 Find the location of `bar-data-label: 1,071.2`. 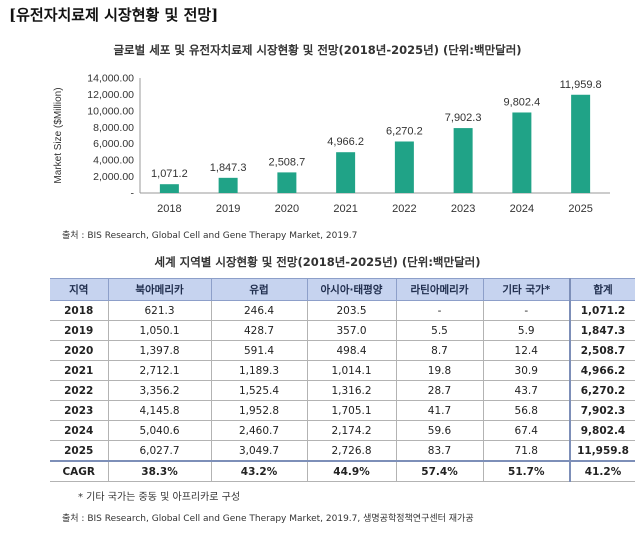

bar-data-label: 1,071.2 is located at coordinates (169, 174).